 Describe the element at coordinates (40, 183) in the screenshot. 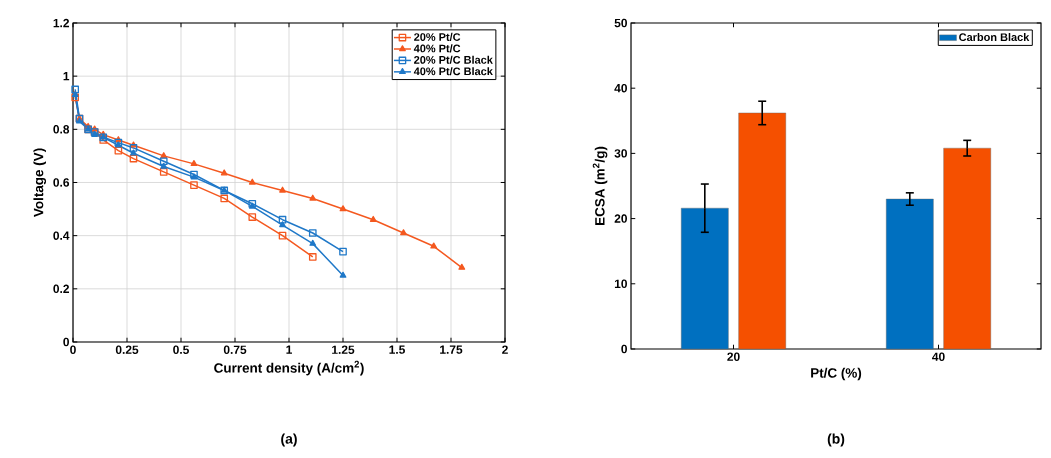

I see `y-axis-title: Voltage (V)` at that location.